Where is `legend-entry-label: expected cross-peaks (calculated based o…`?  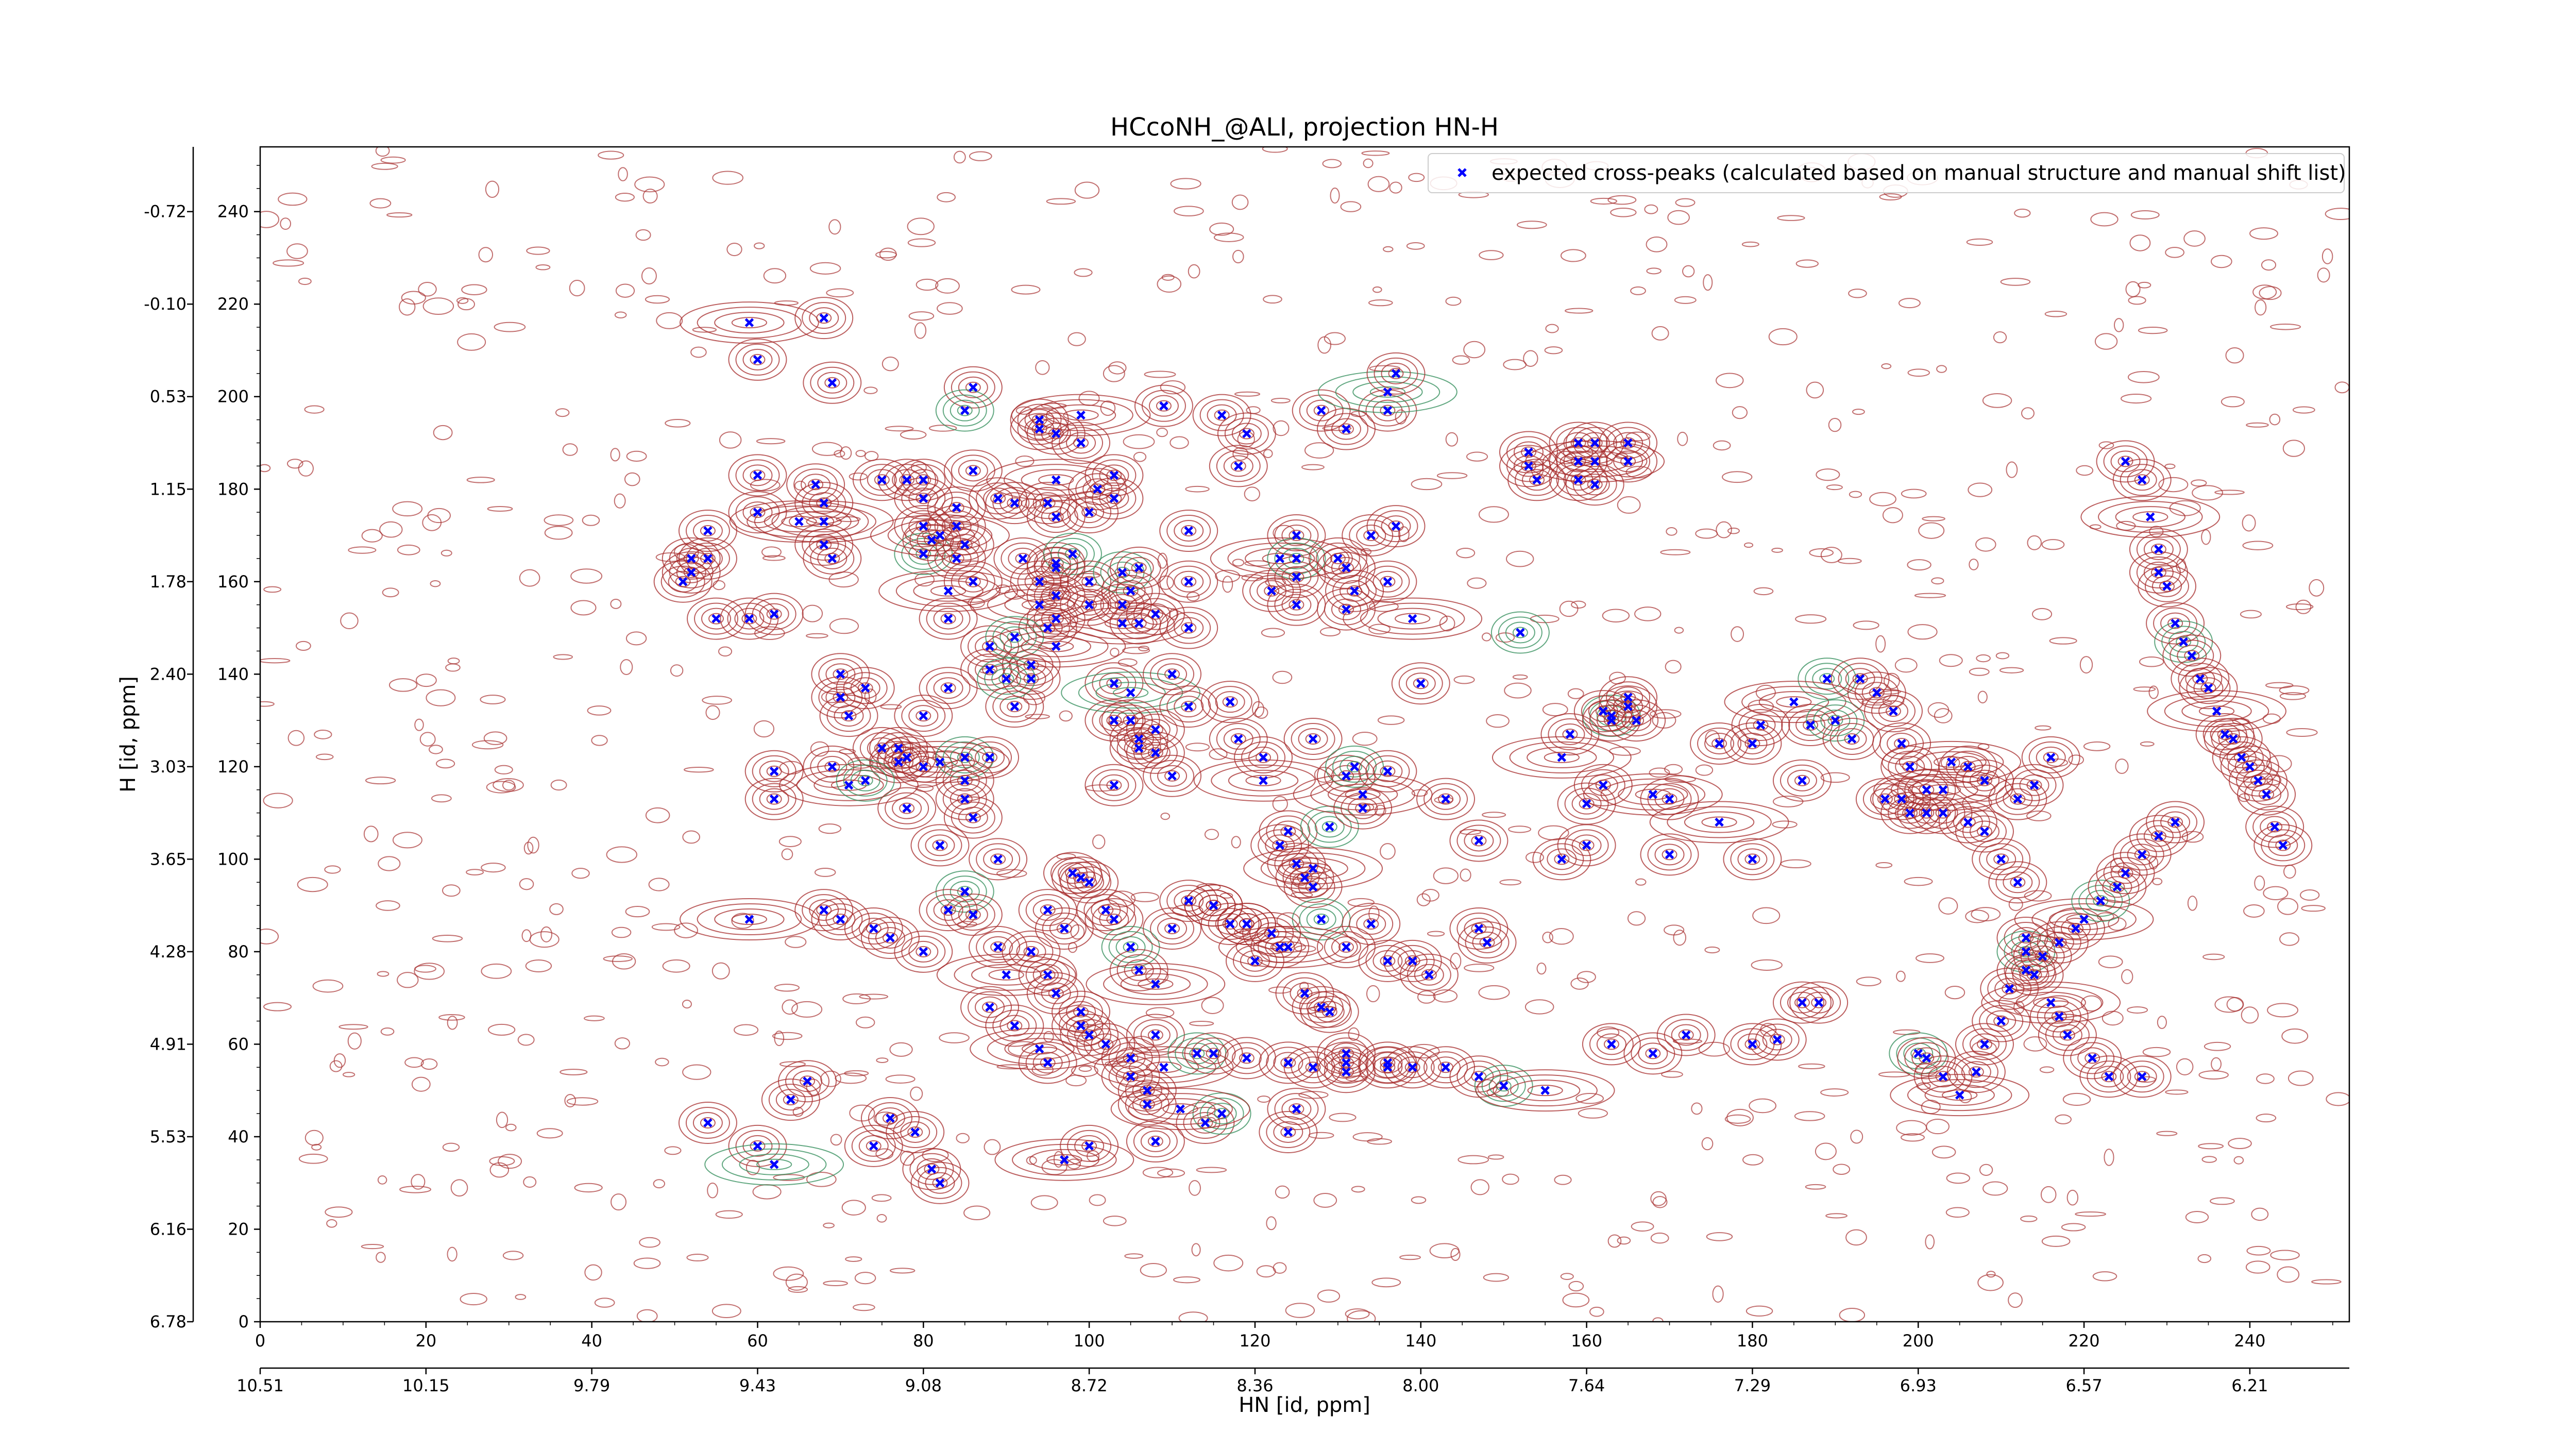
legend-entry-label: expected cross-peaks (calculated based o… is located at coordinates (1919, 173).